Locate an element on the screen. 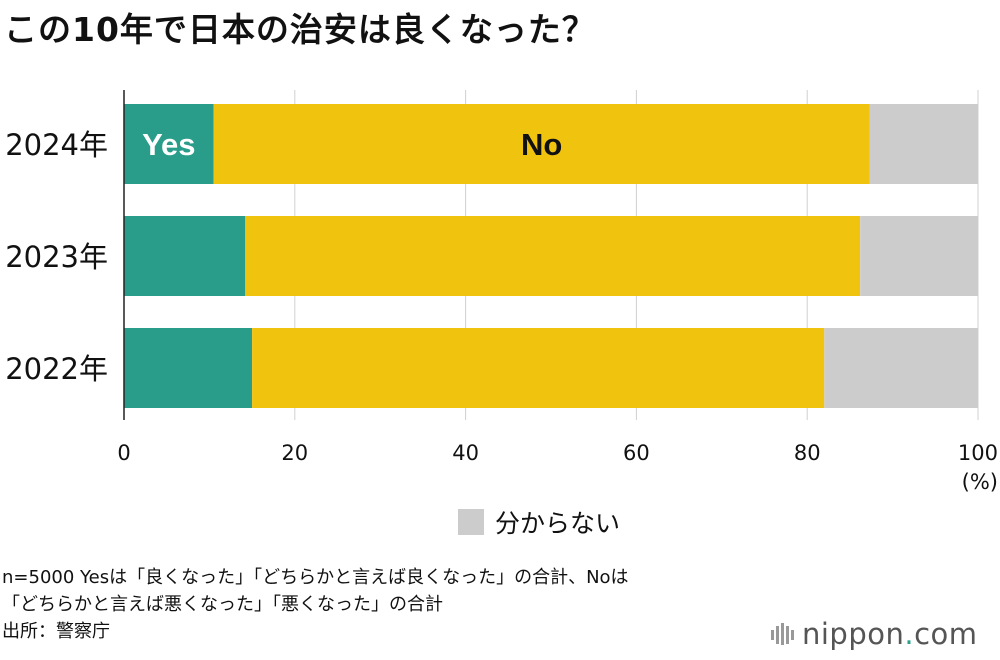 This screenshot has width=1000, height=660. inline-label-no: No is located at coordinates (541, 144).